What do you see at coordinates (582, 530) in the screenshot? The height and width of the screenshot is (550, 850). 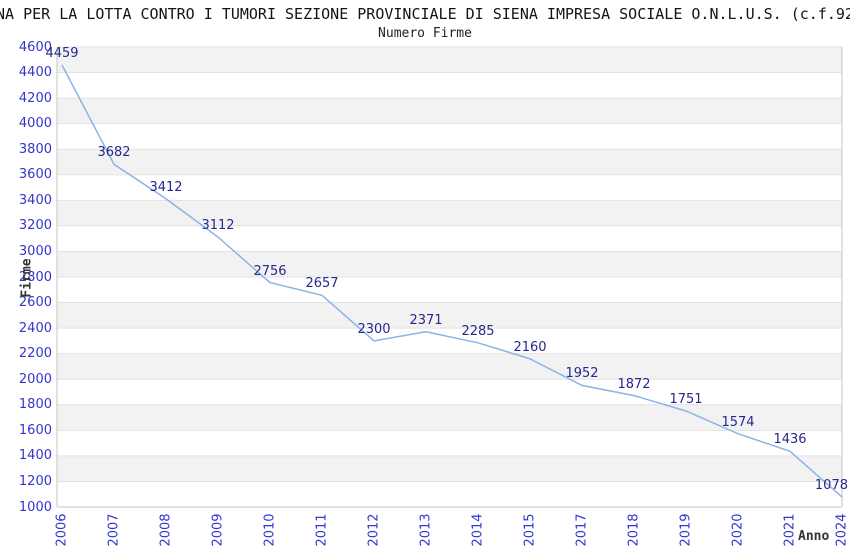 I see `x-tick-label: 2017` at bounding box center [582, 530].